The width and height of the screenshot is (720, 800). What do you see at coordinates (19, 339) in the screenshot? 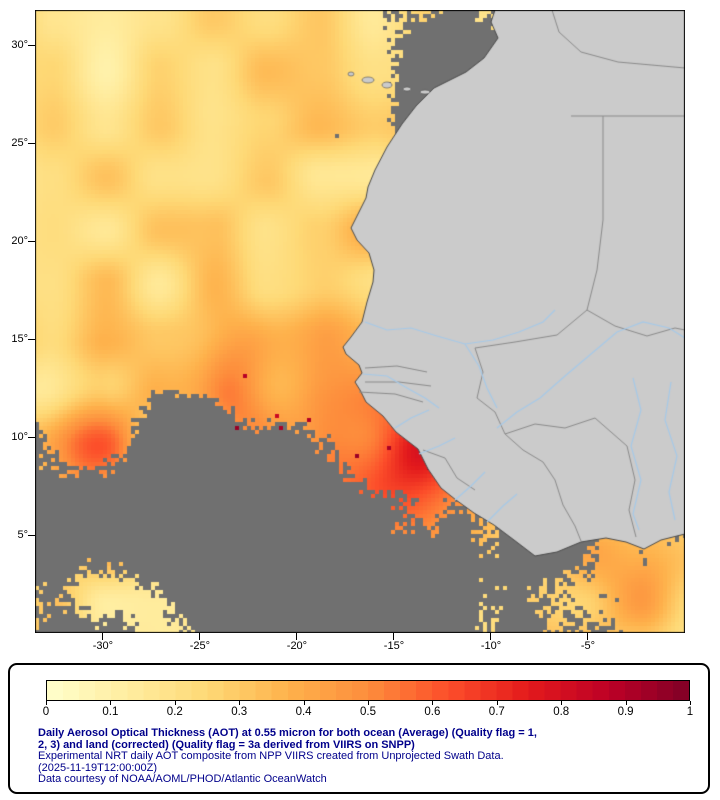
I see `lat-tick-label: 15°` at bounding box center [19, 339].